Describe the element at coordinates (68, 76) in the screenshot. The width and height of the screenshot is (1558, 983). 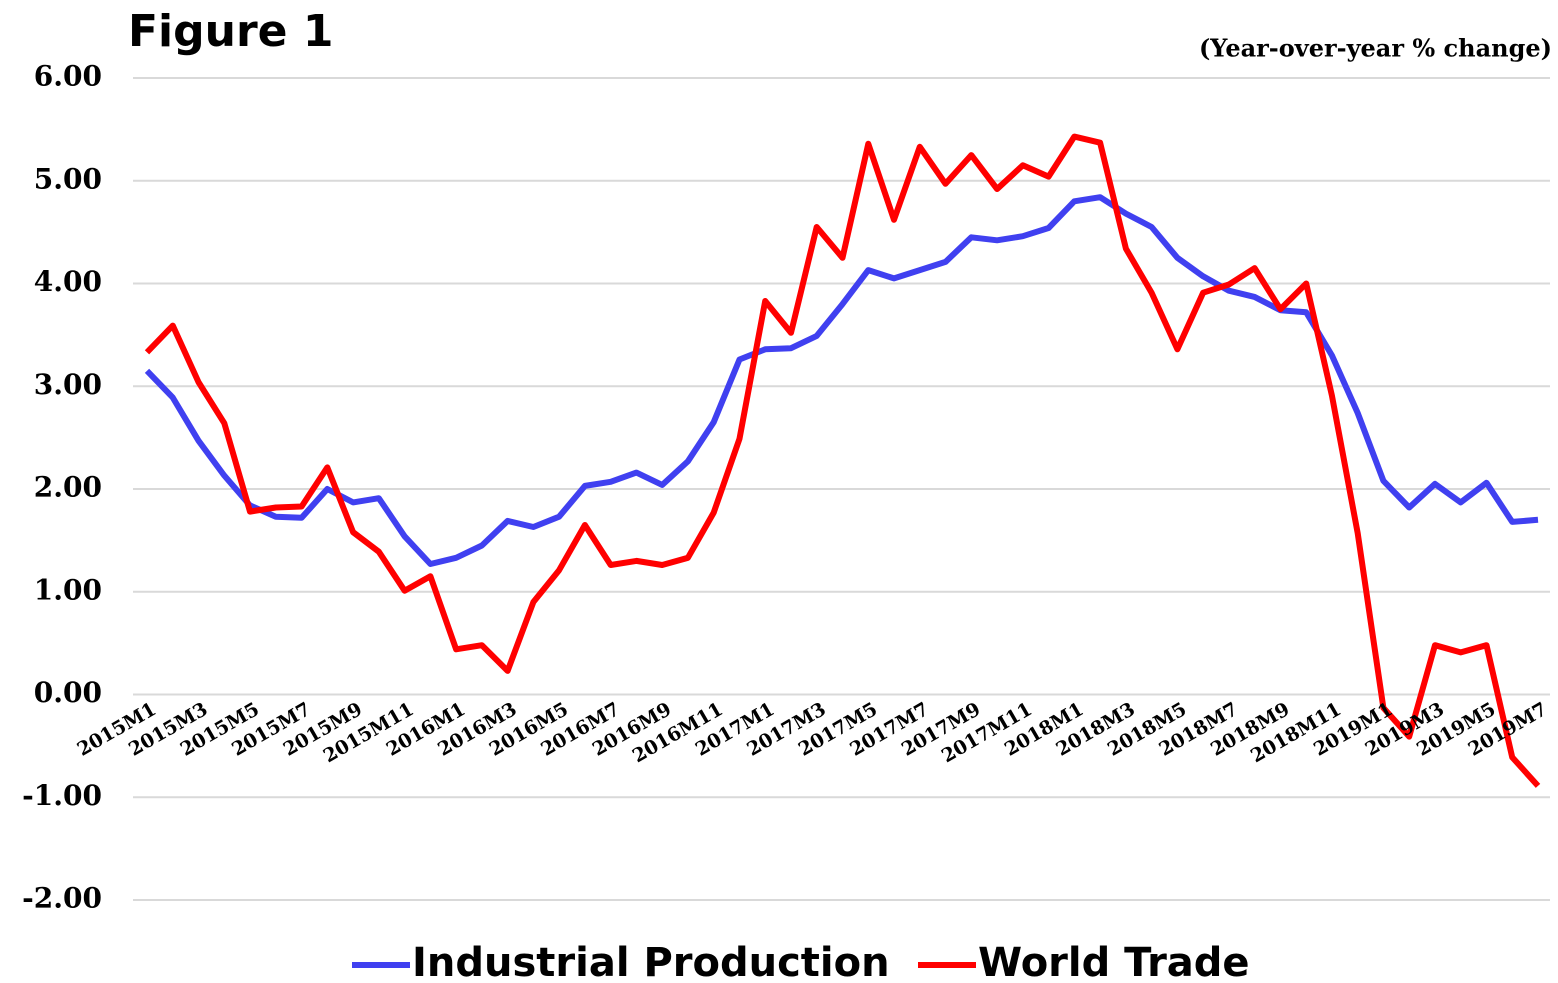
I see `y-tick-label: 6.00` at that location.